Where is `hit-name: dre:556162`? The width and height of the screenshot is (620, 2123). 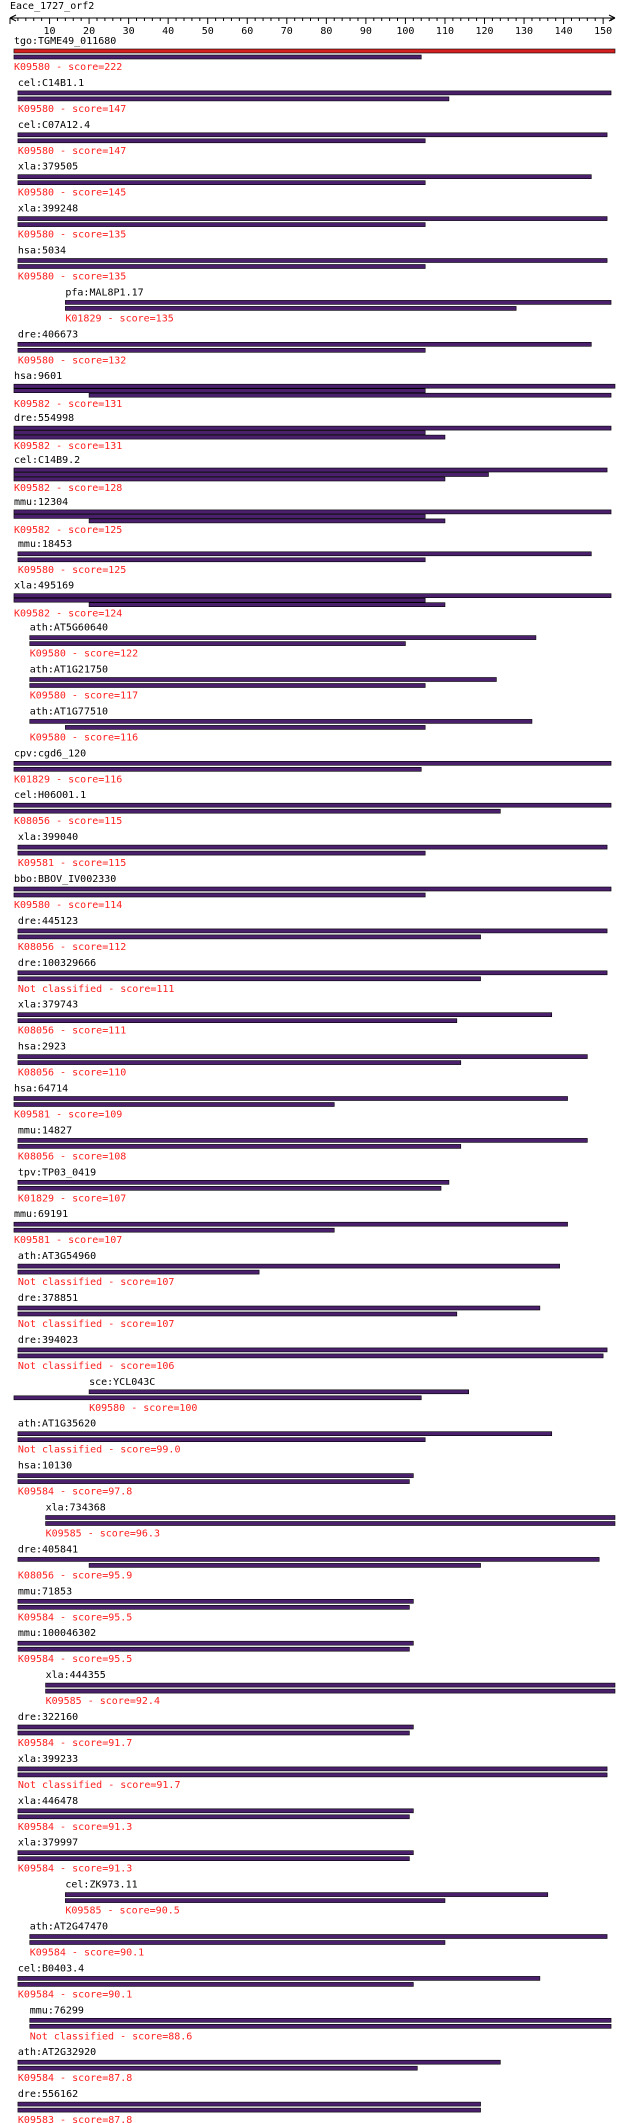 hit-name: dre:556162 is located at coordinates (48, 2094).